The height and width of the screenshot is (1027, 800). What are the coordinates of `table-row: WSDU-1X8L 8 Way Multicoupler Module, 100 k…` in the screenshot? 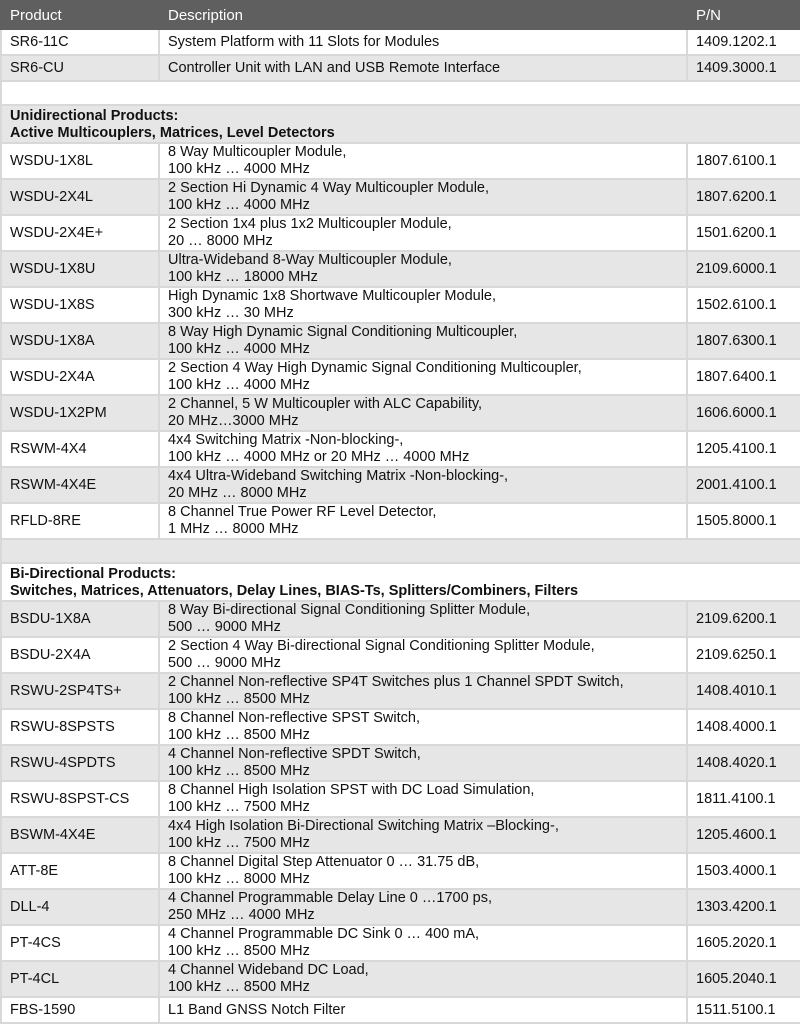 It's located at (400, 161).